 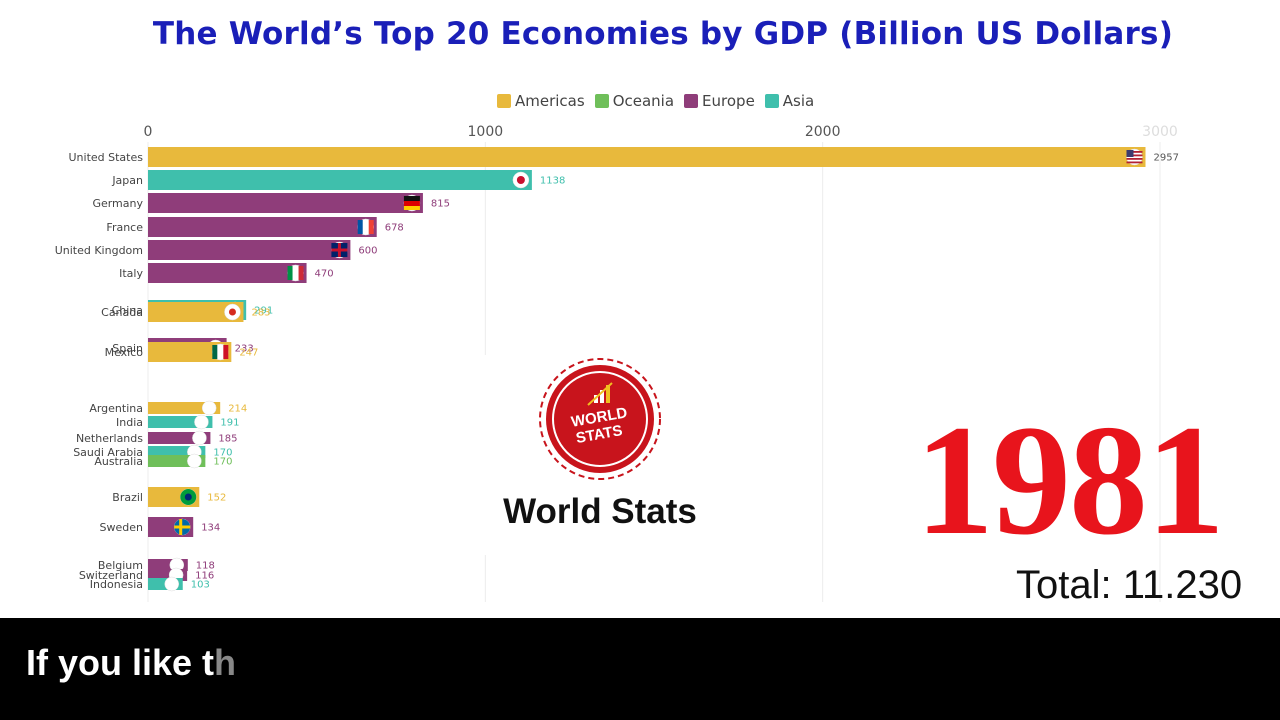 What do you see at coordinates (798, 101) in the screenshot?
I see `legend-label-asia: Asia` at bounding box center [798, 101].